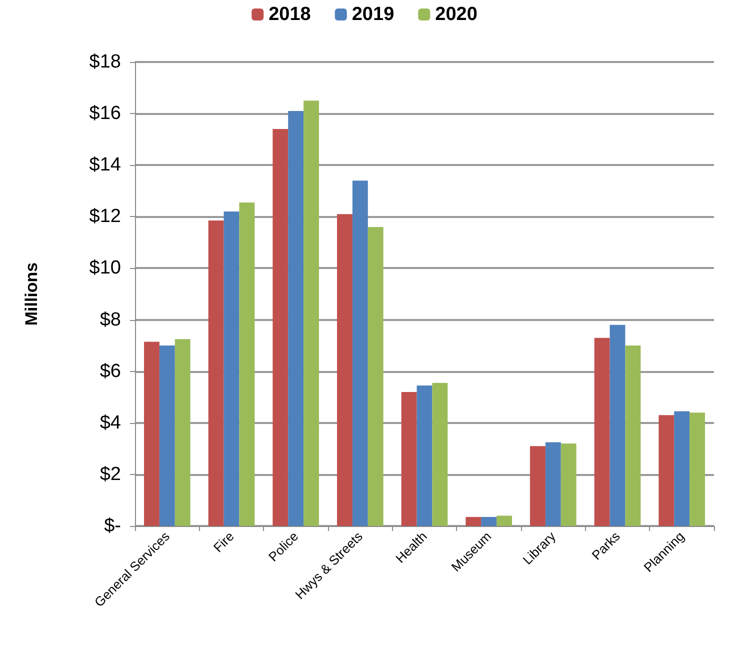 Image resolution: width=729 pixels, height=652 pixels. What do you see at coordinates (456, 14) in the screenshot?
I see `legend-label: 2020` at bounding box center [456, 14].